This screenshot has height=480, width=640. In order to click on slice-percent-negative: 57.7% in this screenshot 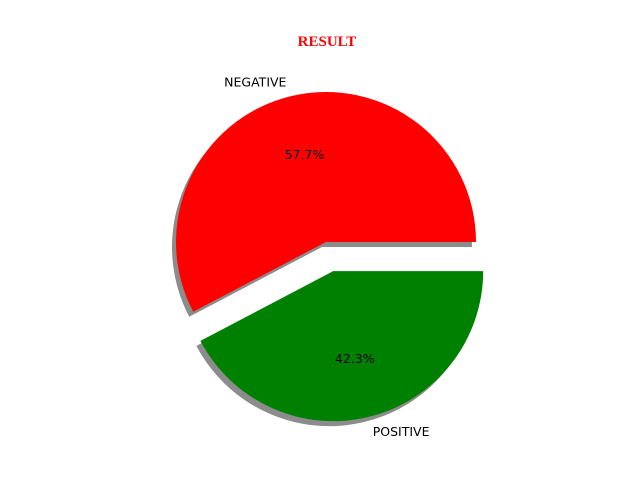, I will do `click(305, 154)`.